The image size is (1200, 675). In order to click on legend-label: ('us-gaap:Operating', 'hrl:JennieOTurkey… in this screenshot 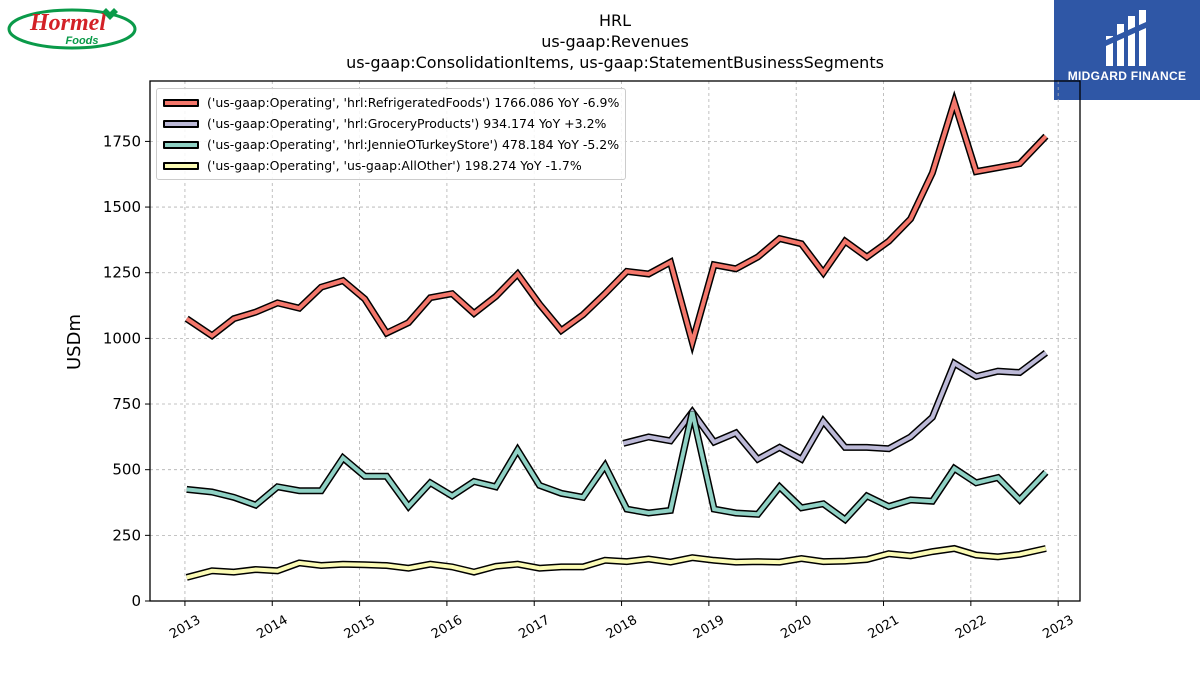, I will do `click(413, 144)`.